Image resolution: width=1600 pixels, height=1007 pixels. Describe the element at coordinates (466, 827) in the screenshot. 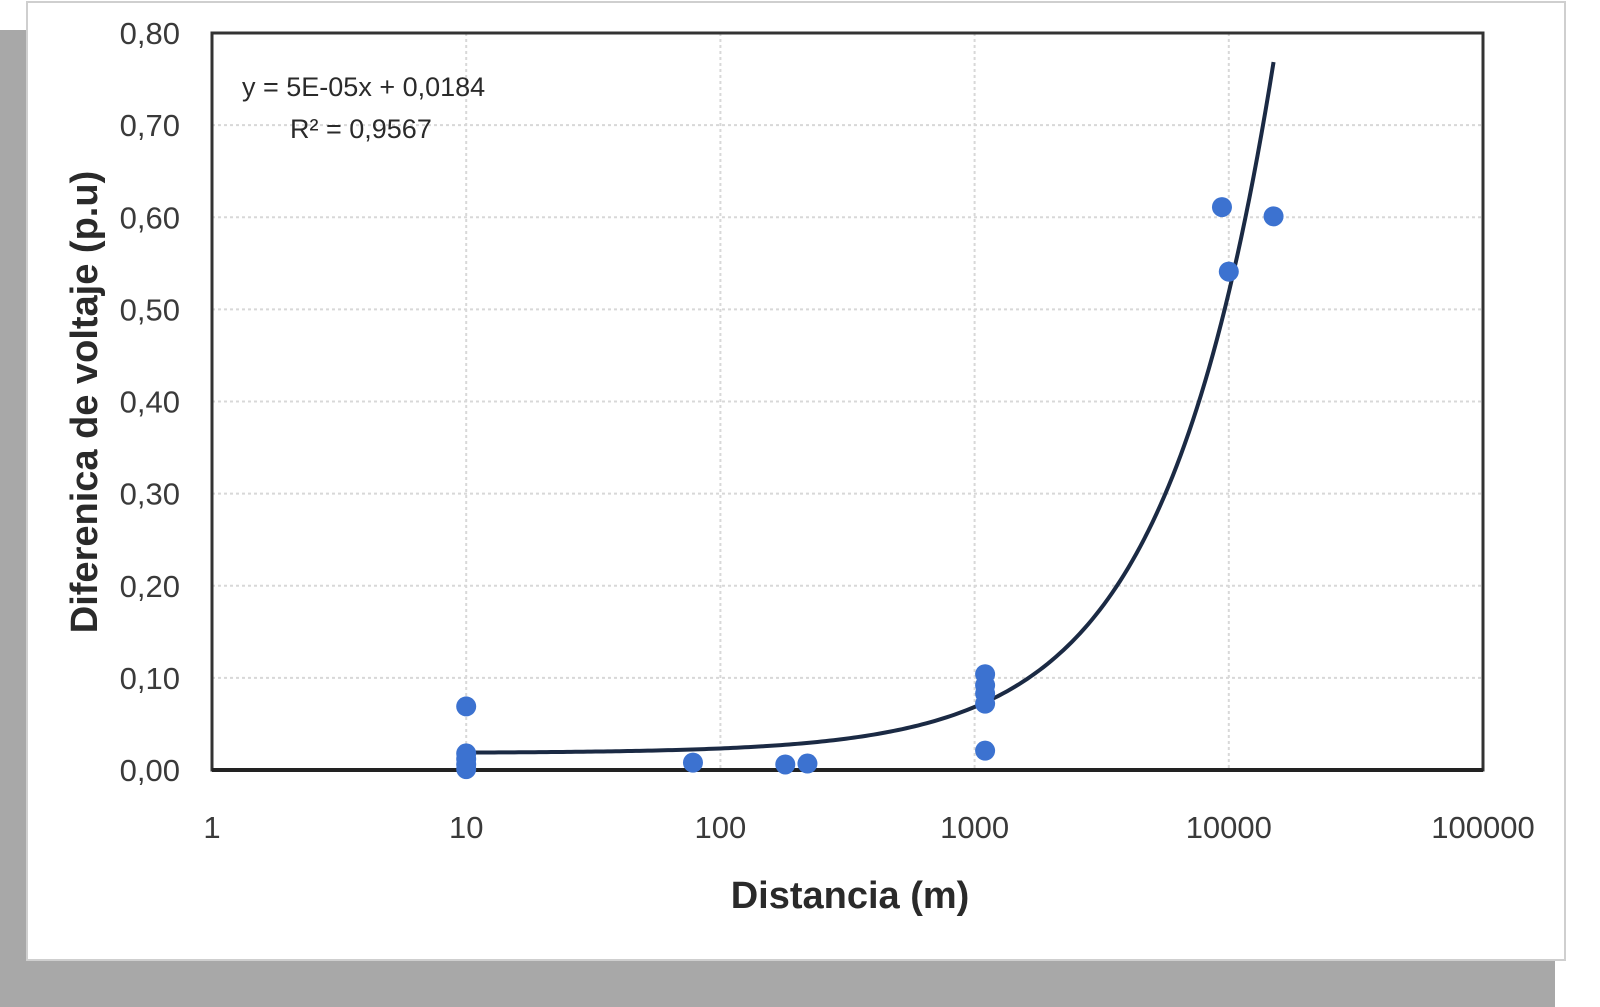

I see `x-tick-label: 10` at that location.